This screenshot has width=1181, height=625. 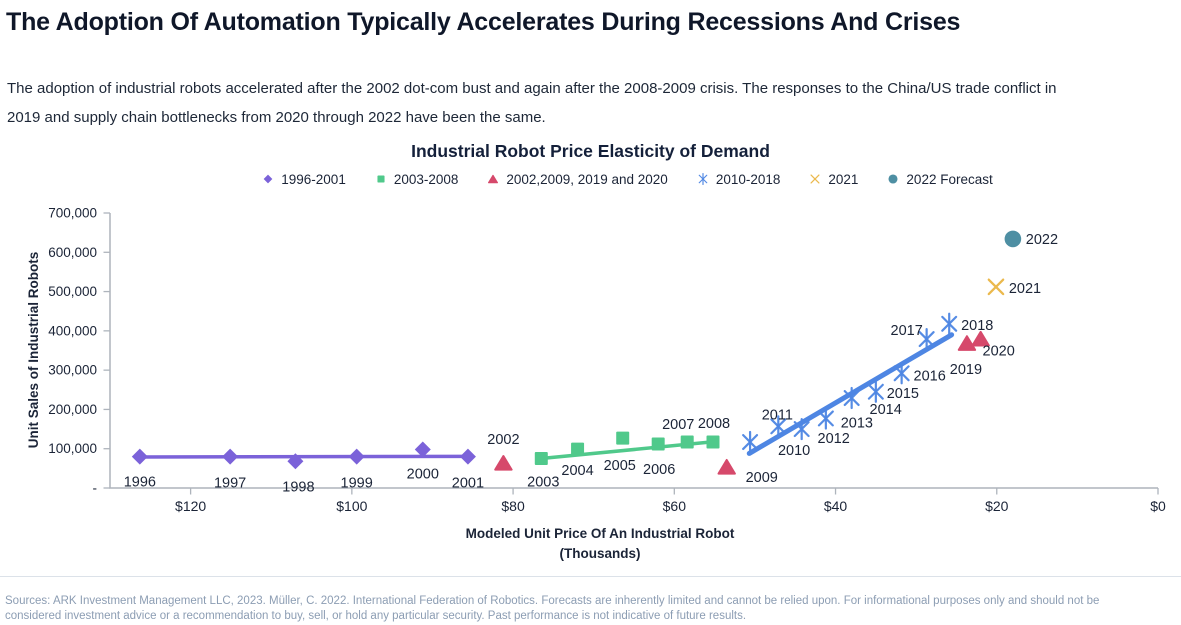 What do you see at coordinates (875, 391) in the screenshot?
I see `marker-2015` at bounding box center [875, 391].